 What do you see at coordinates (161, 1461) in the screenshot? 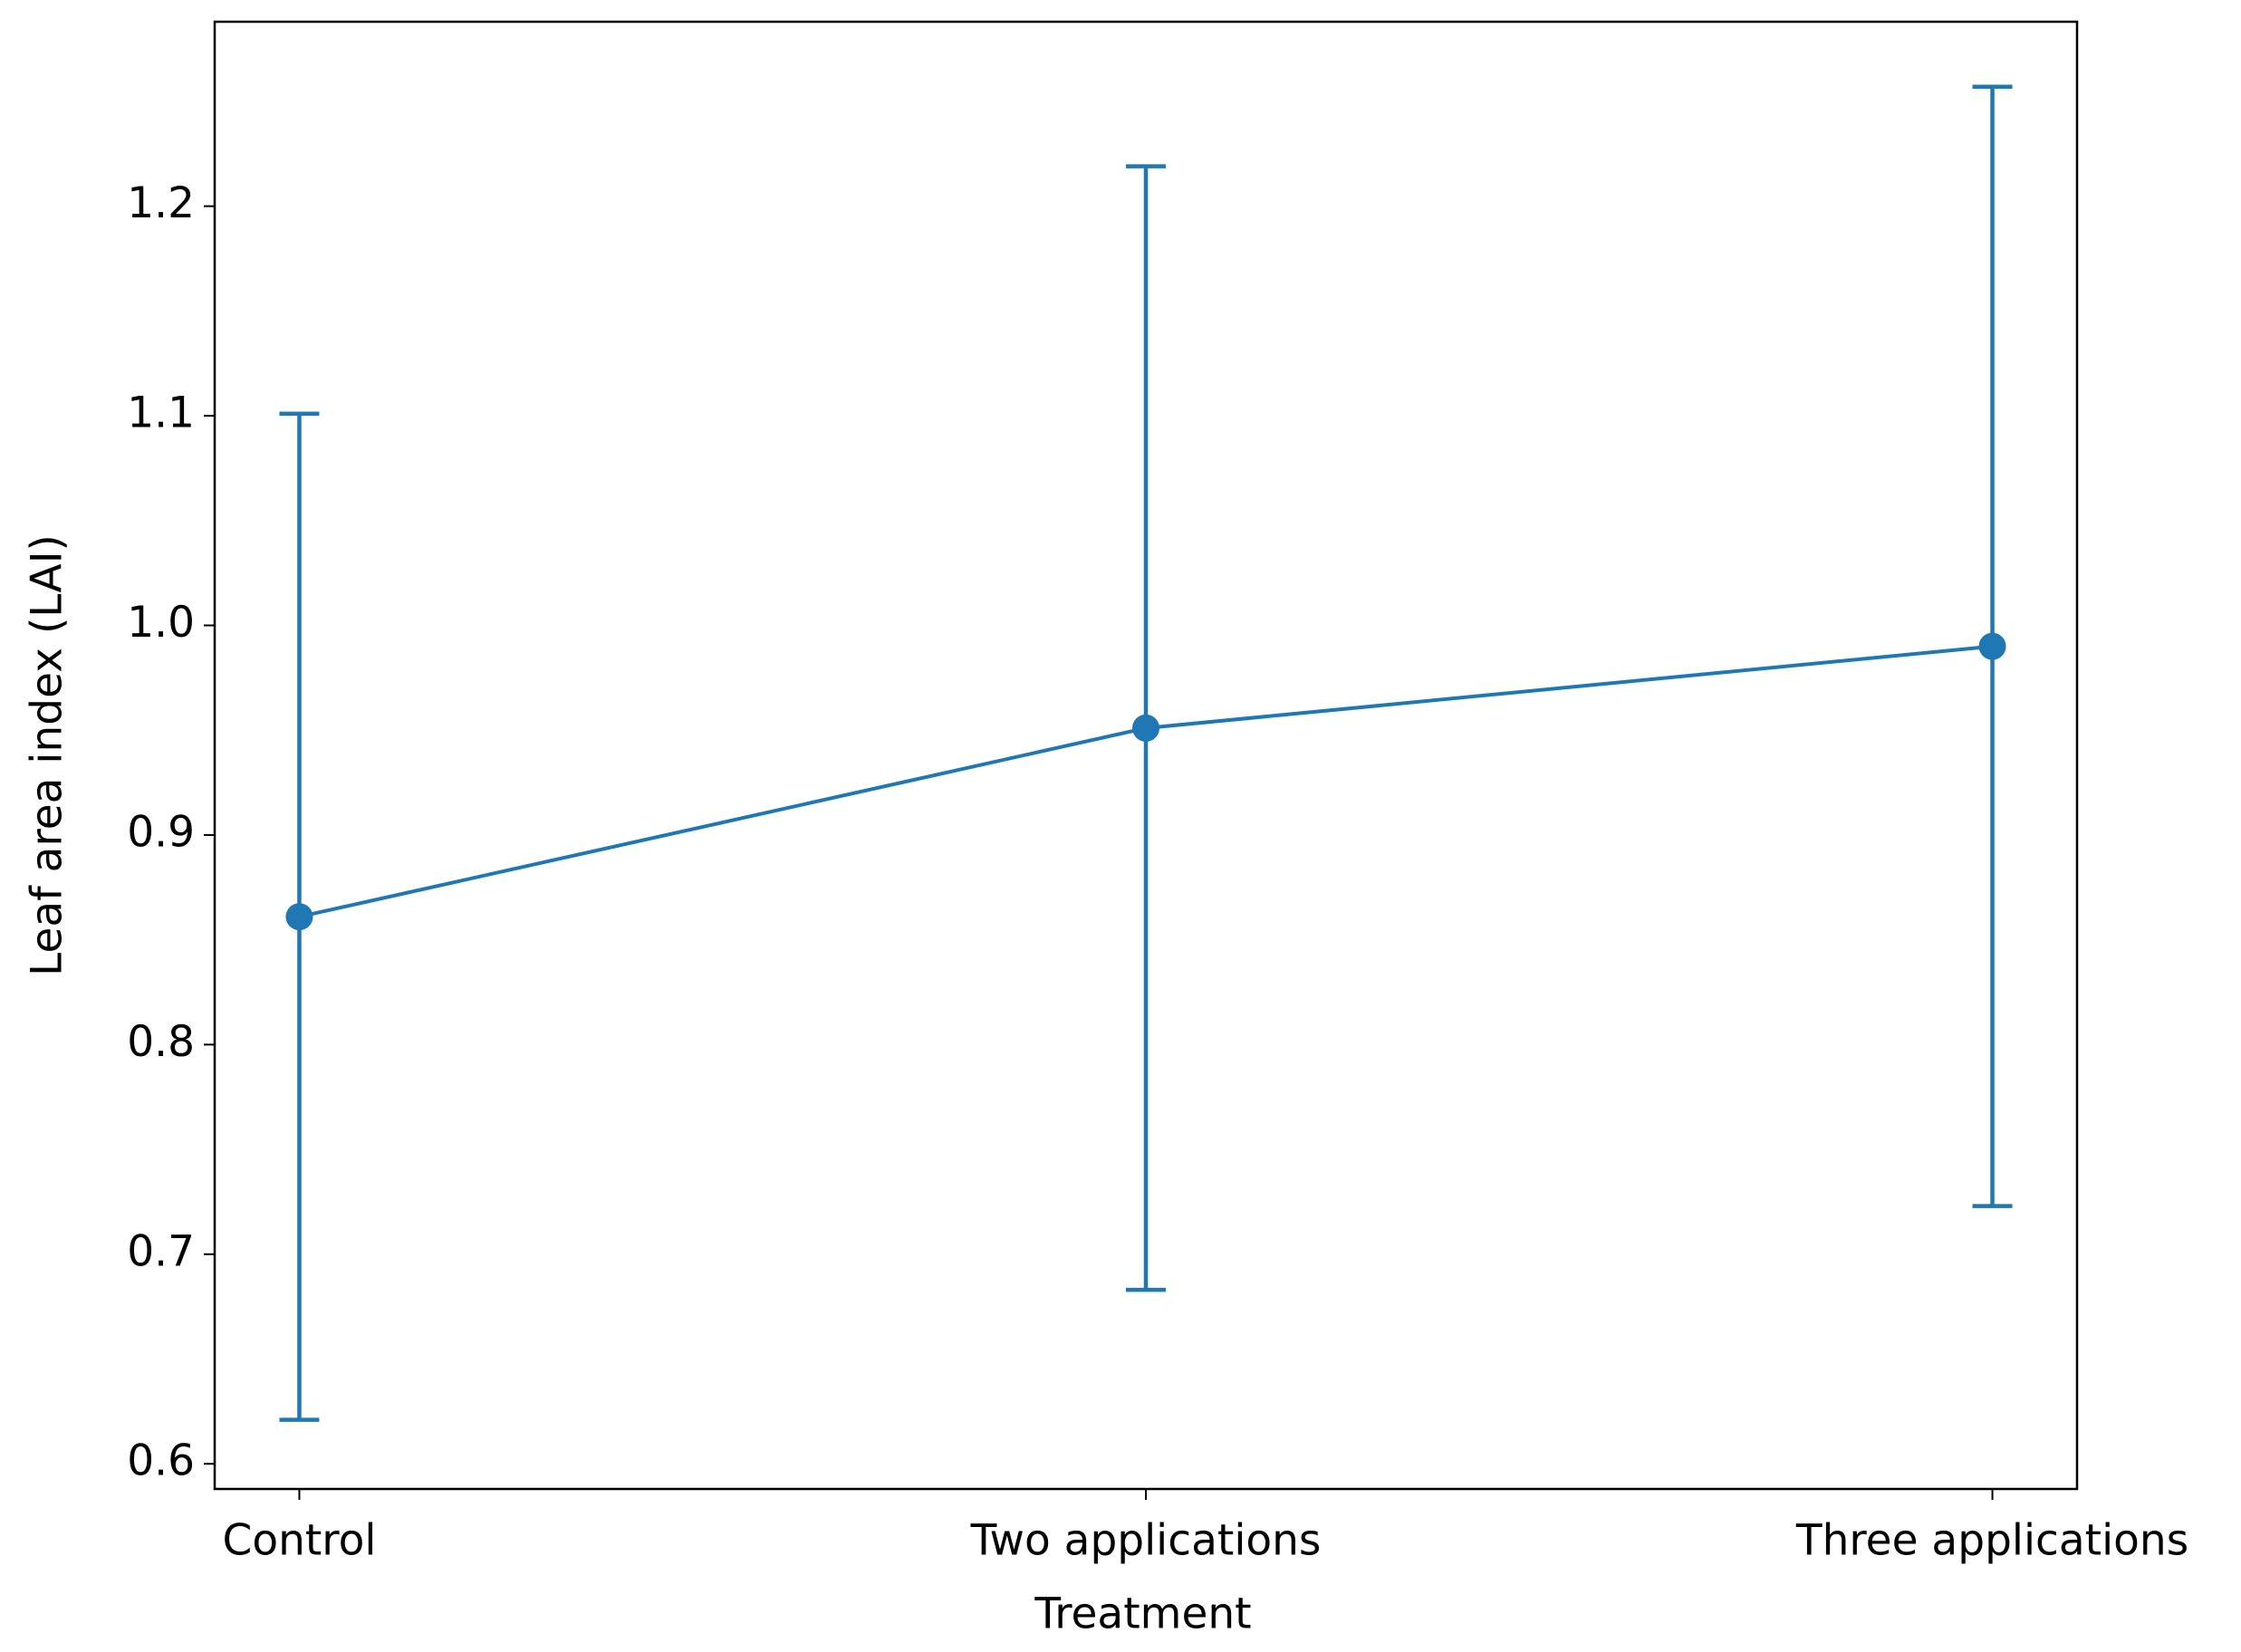
I see `y-tick-label: 0.6` at bounding box center [161, 1461].